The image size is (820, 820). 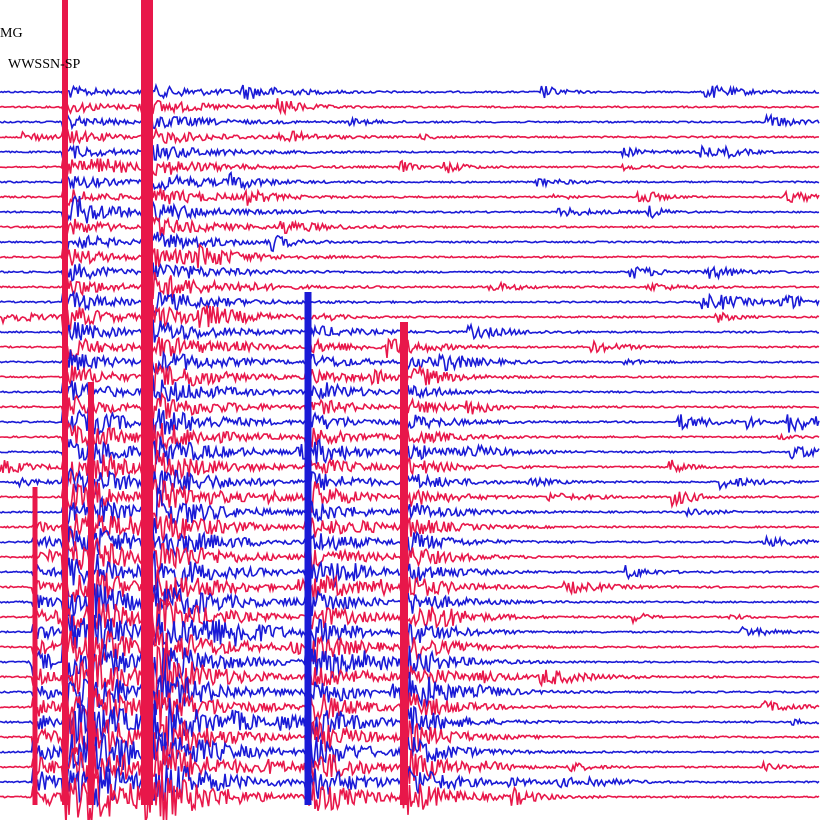 I want to click on network-label: WWSSN-SP, so click(x=44, y=64).